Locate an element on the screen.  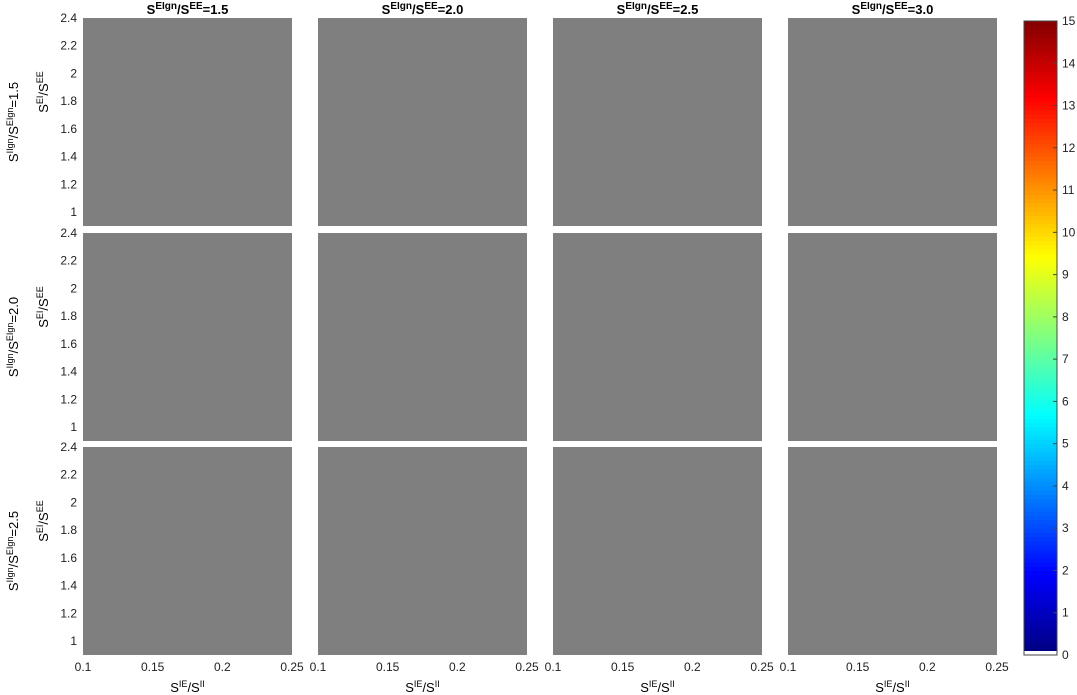
column-title: SEIgn/SEE=2.5 is located at coordinates (658, 9).